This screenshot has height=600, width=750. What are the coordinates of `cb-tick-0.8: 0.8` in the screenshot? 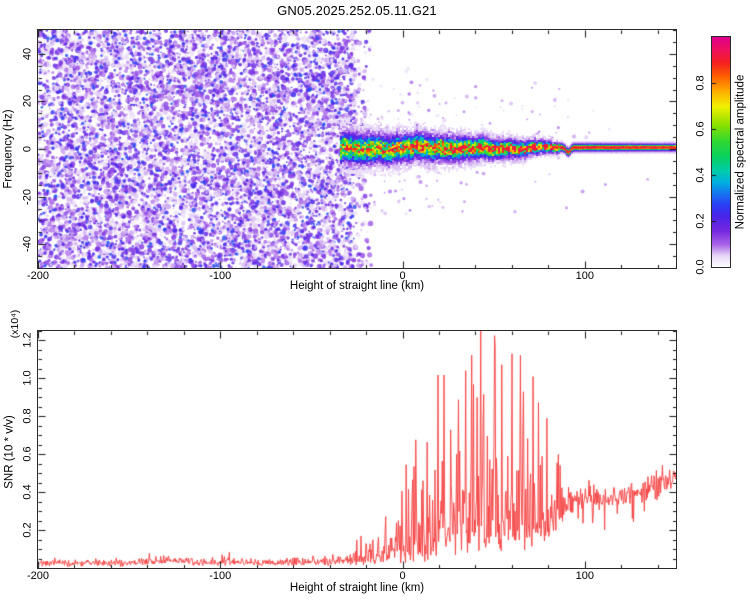 It's located at (700, 83).